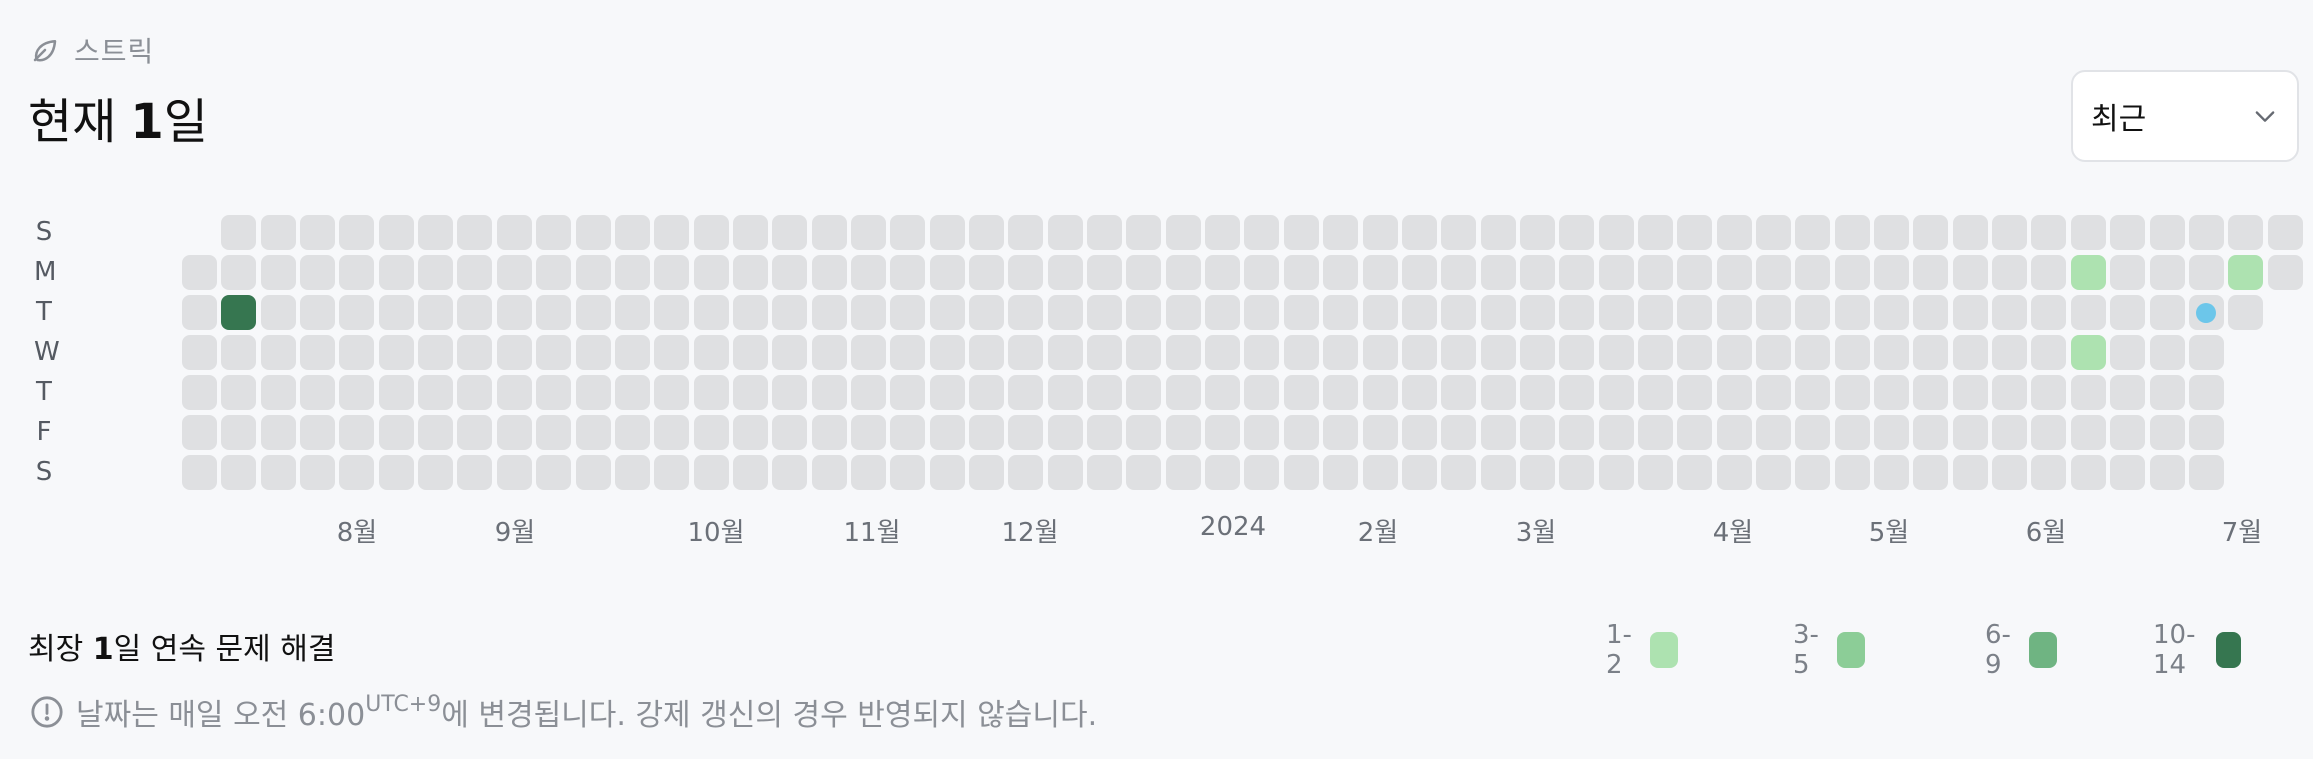 The image size is (2313, 759). Describe the element at coordinates (103, 649) in the screenshot. I see `best-streak-days: 1` at that location.